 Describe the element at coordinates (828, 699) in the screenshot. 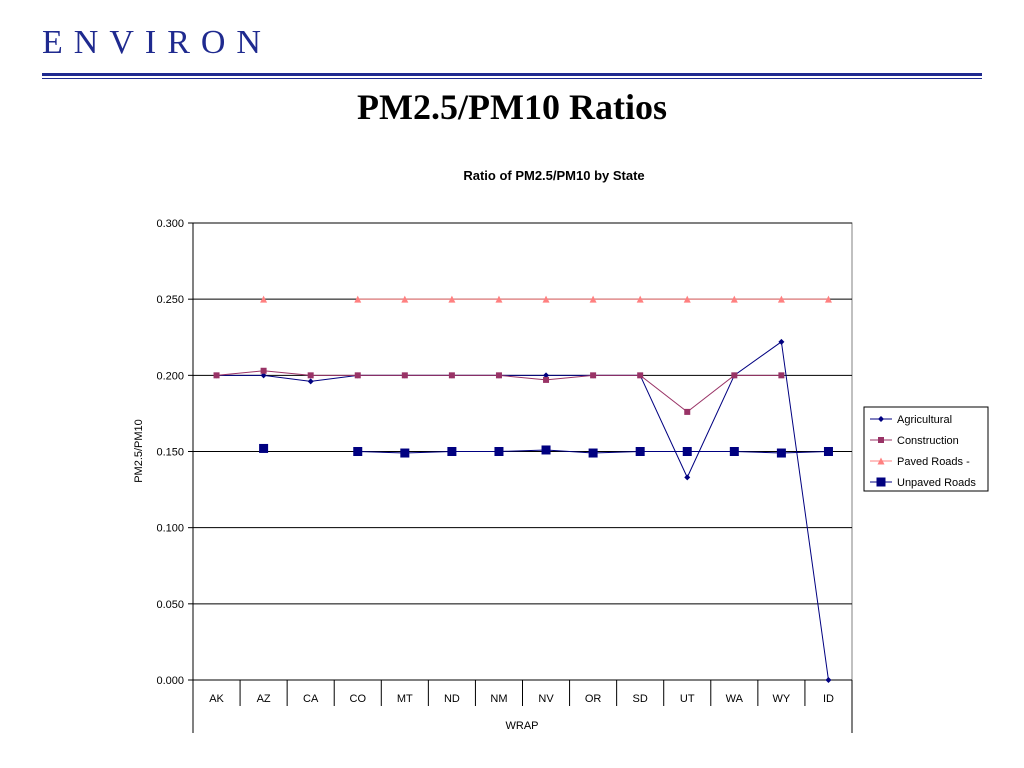

I see `x-tick-label: ID` at that location.